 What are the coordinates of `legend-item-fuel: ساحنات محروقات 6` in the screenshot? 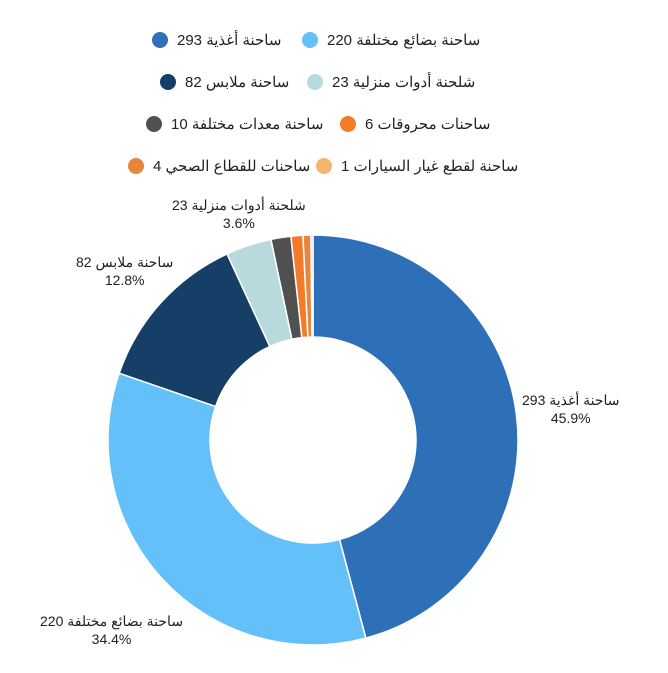 It's located at (415, 124).